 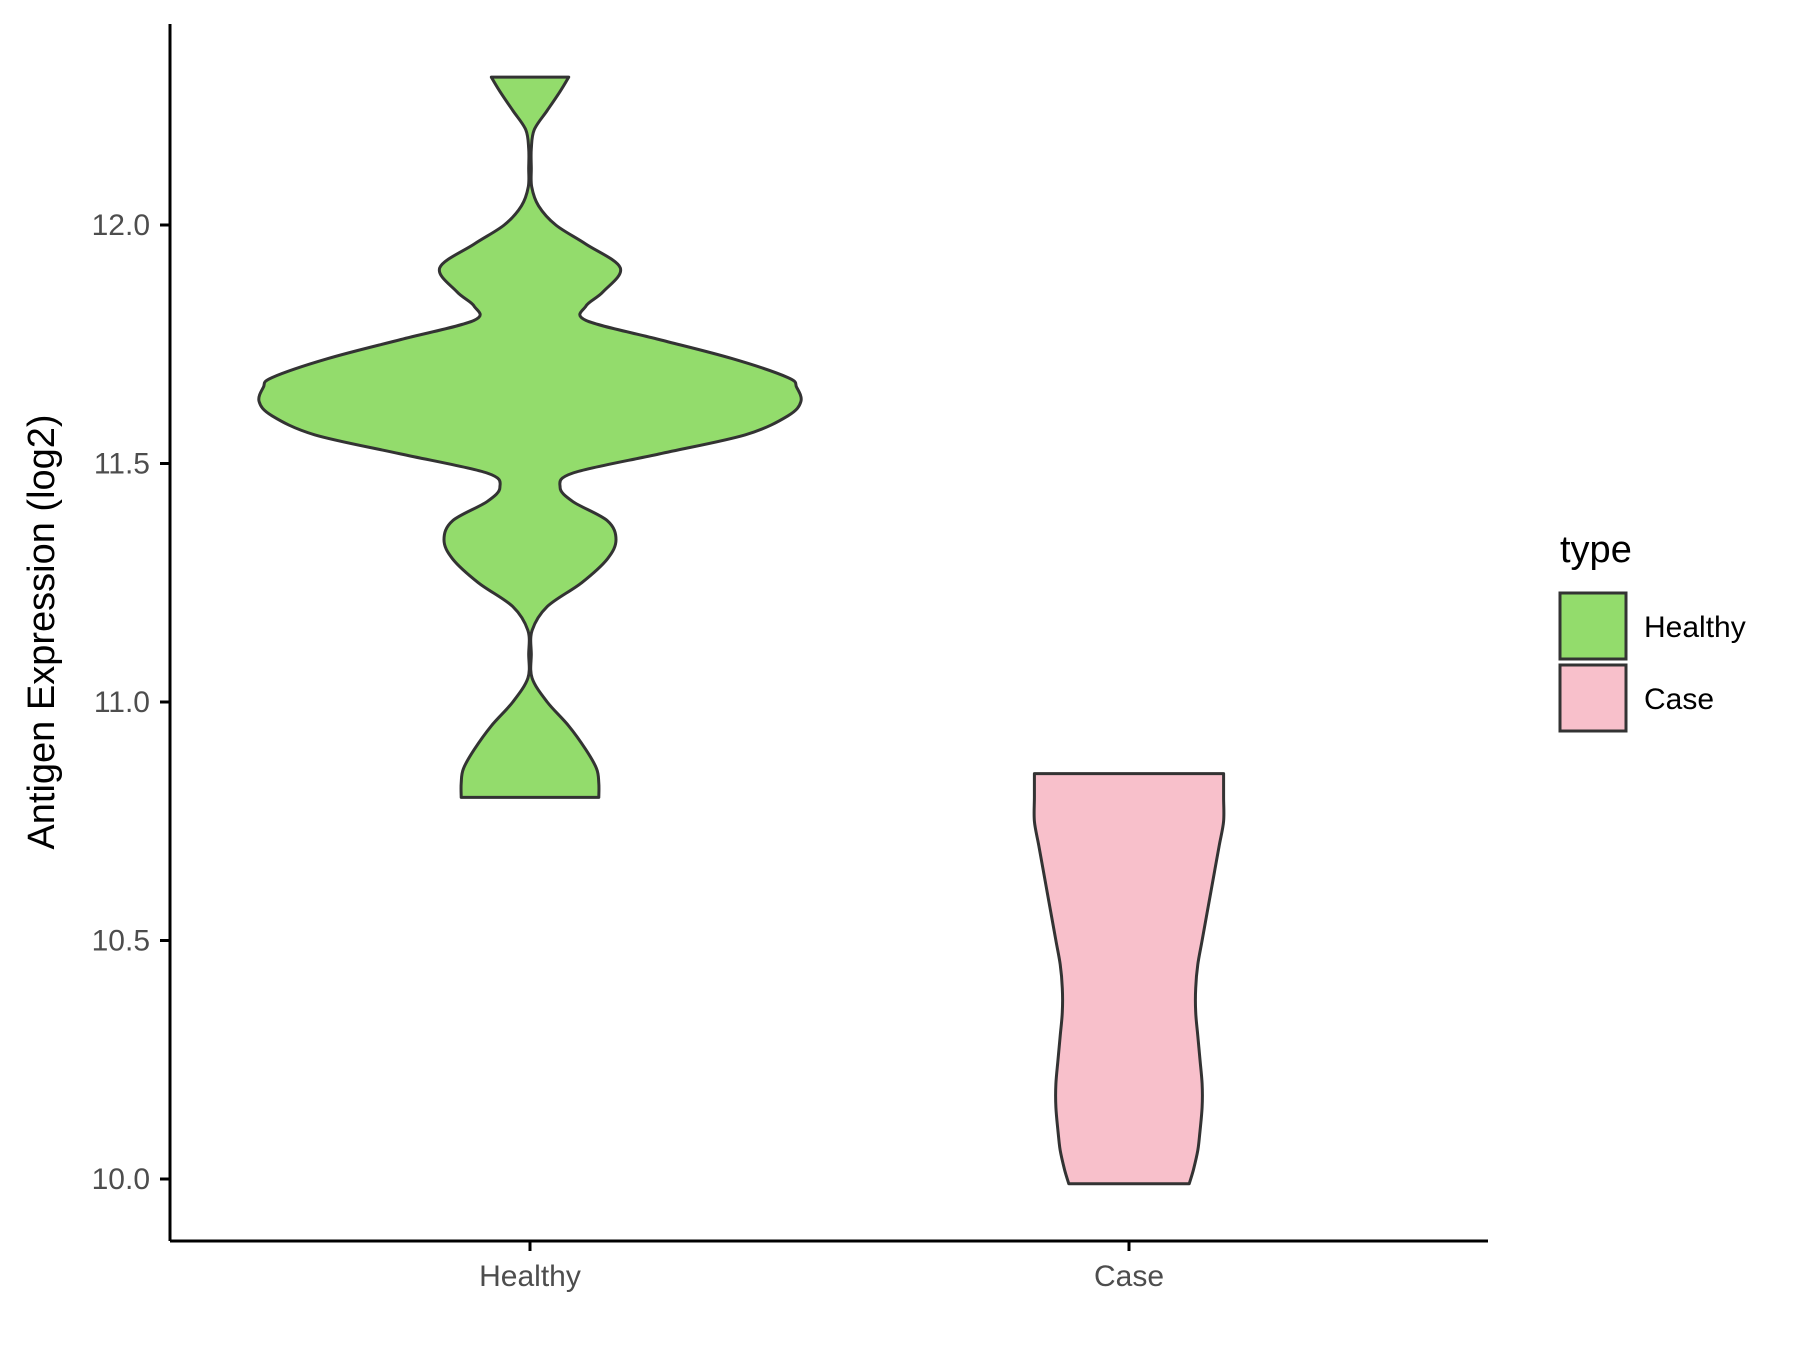 I want to click on y-ticks: 10.0 10.5 11.0 11.5 12.0, so click(x=131, y=702).